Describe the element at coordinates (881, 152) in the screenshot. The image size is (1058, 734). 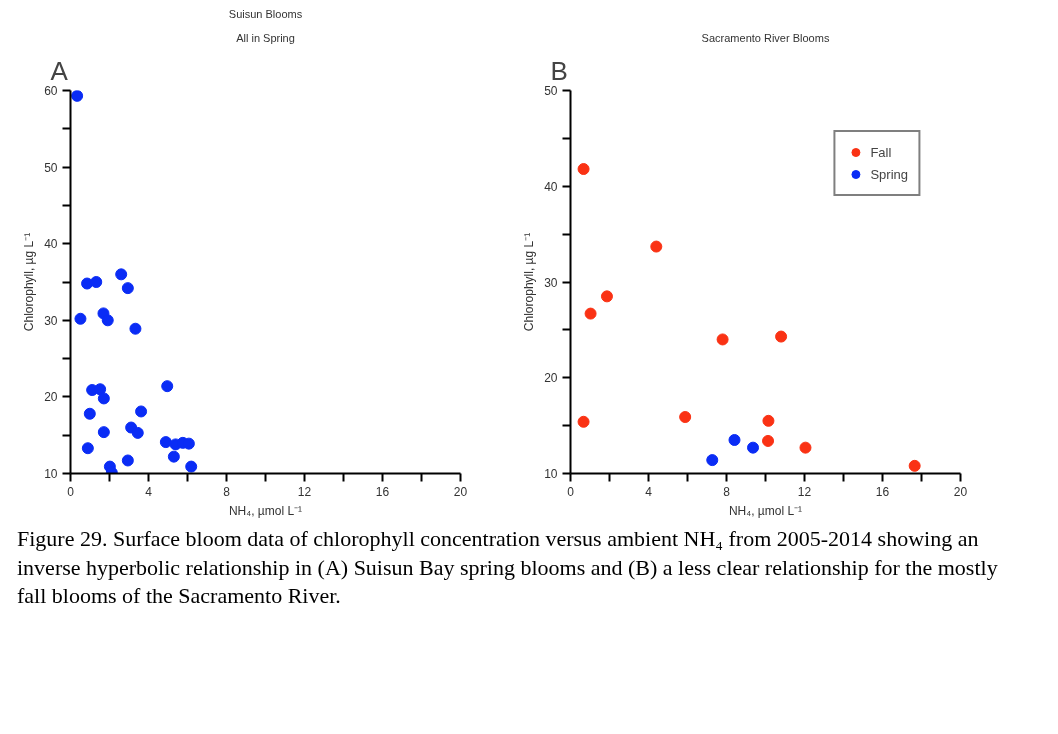
I see `legend-label: Fall` at that location.